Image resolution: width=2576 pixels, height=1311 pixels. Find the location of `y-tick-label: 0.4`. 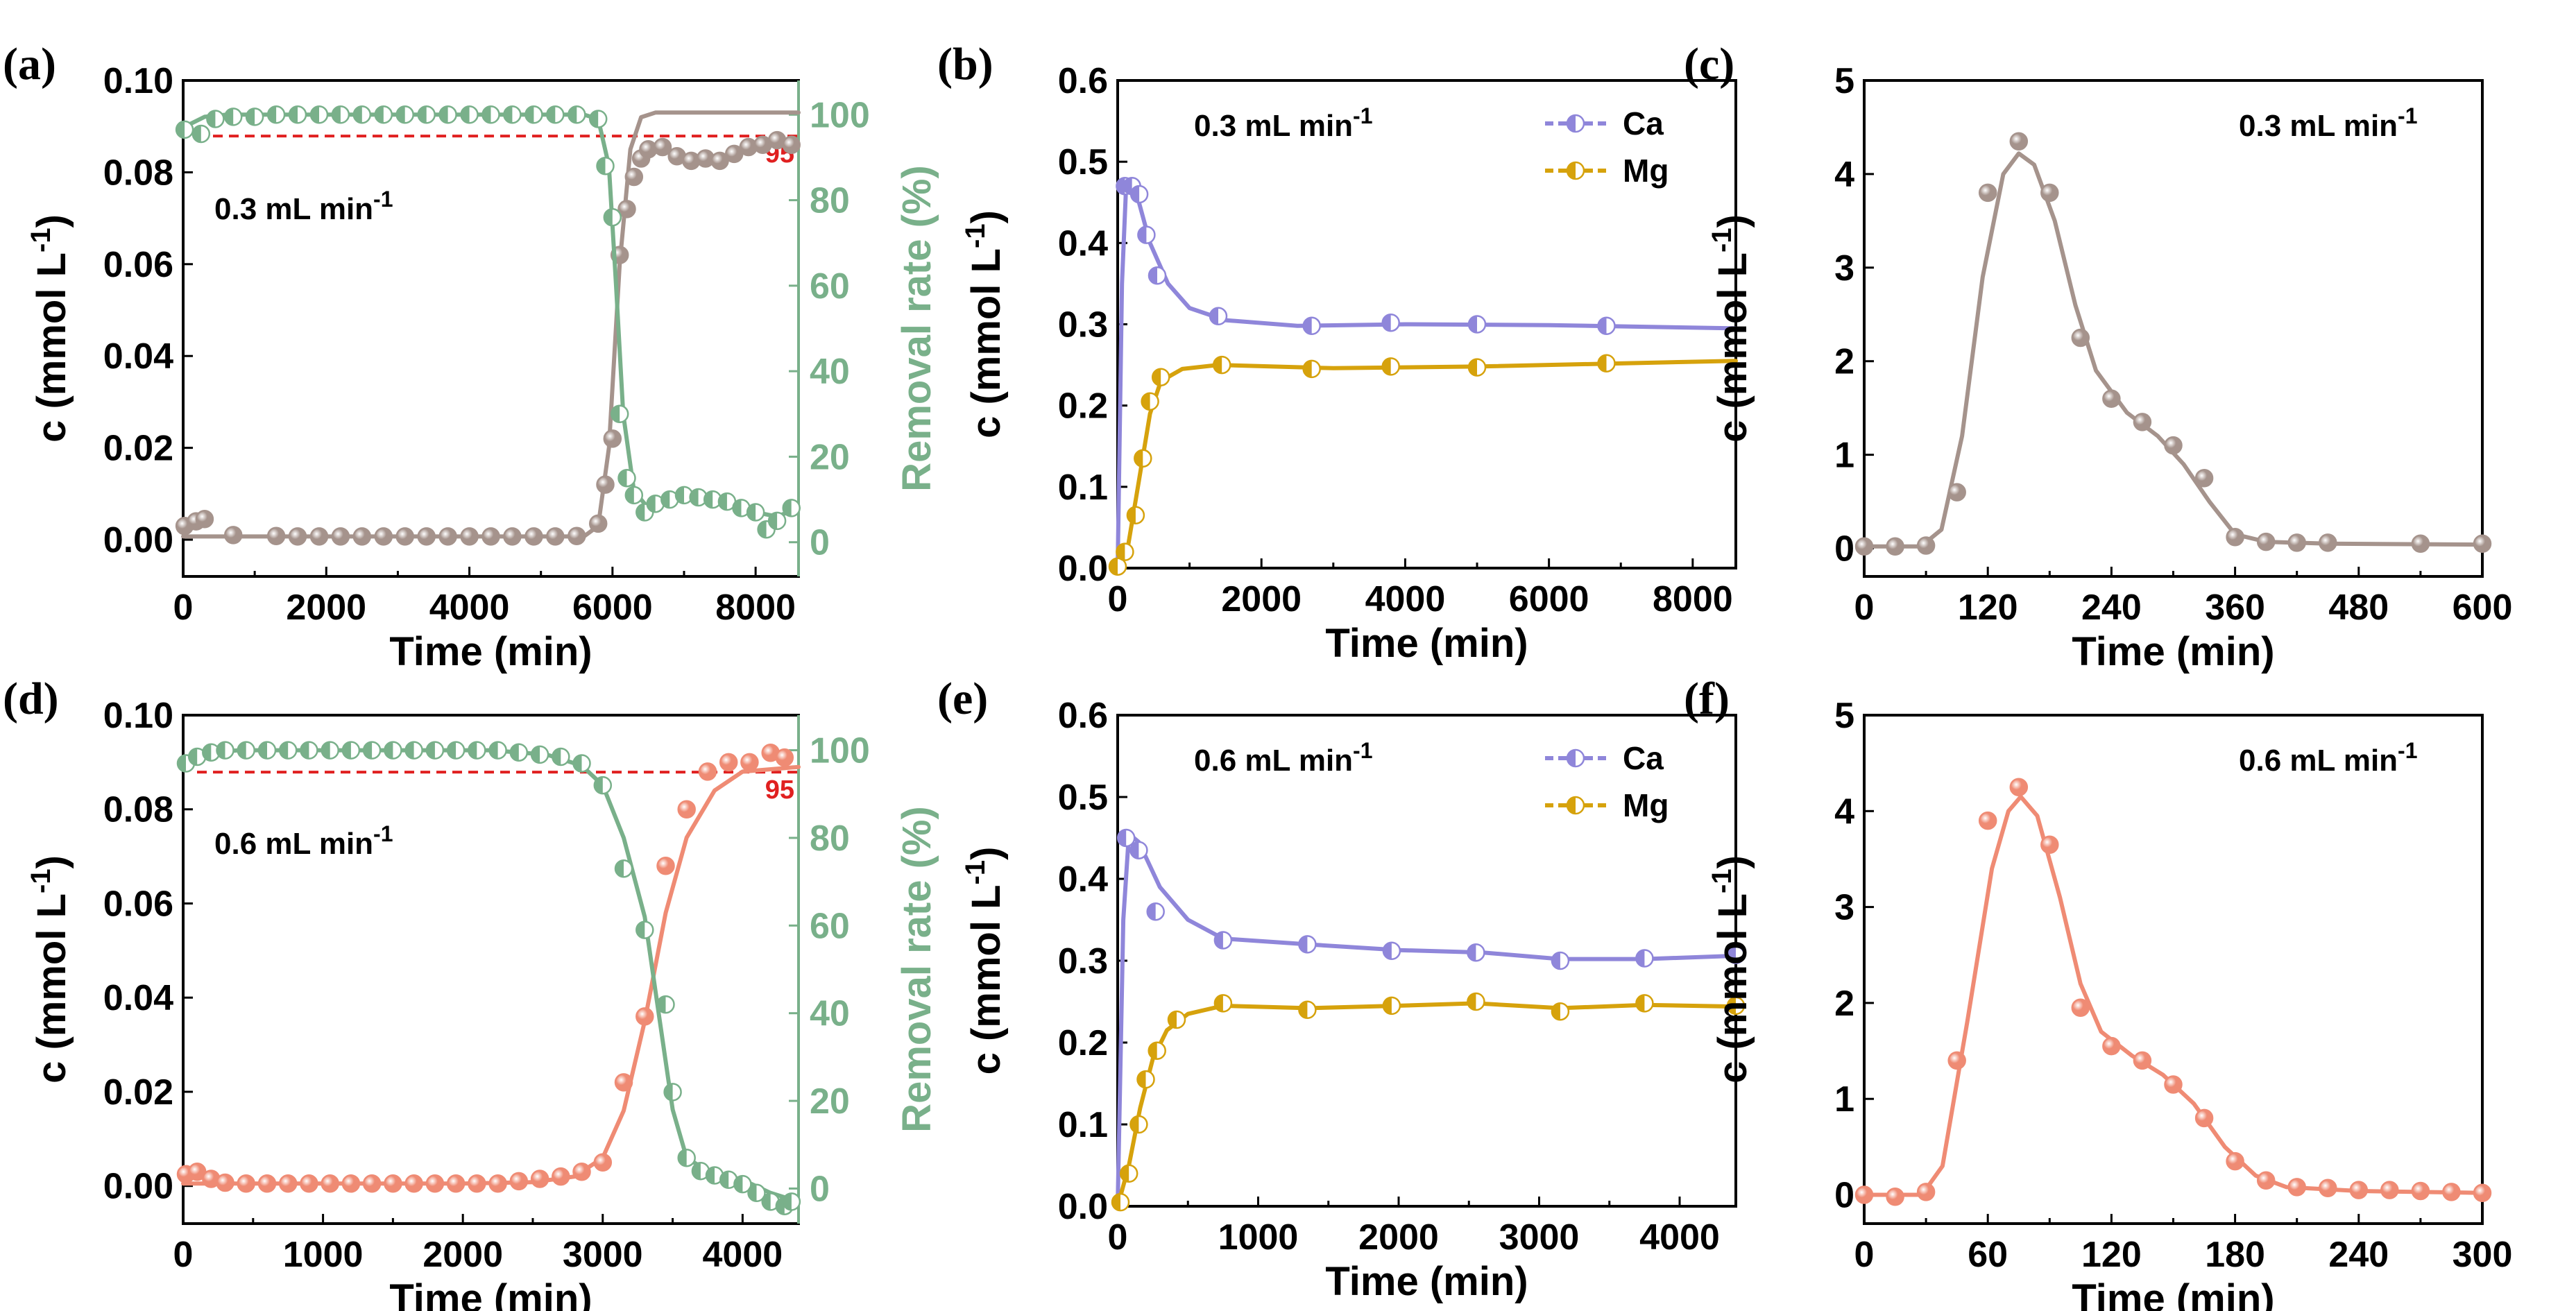

y-tick-label: 0.4 is located at coordinates (1083, 243).